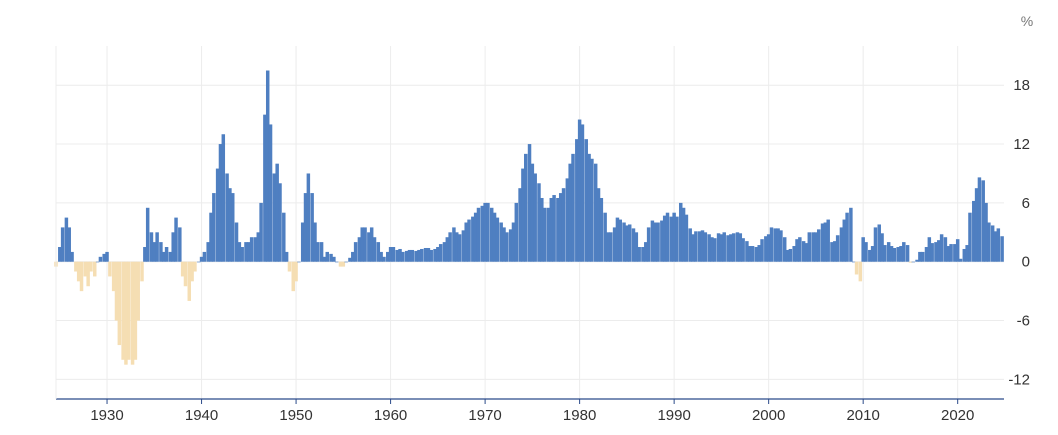 The image size is (1058, 435). Describe the element at coordinates (390, 415) in the screenshot. I see `x-tick-label: 1960` at that location.